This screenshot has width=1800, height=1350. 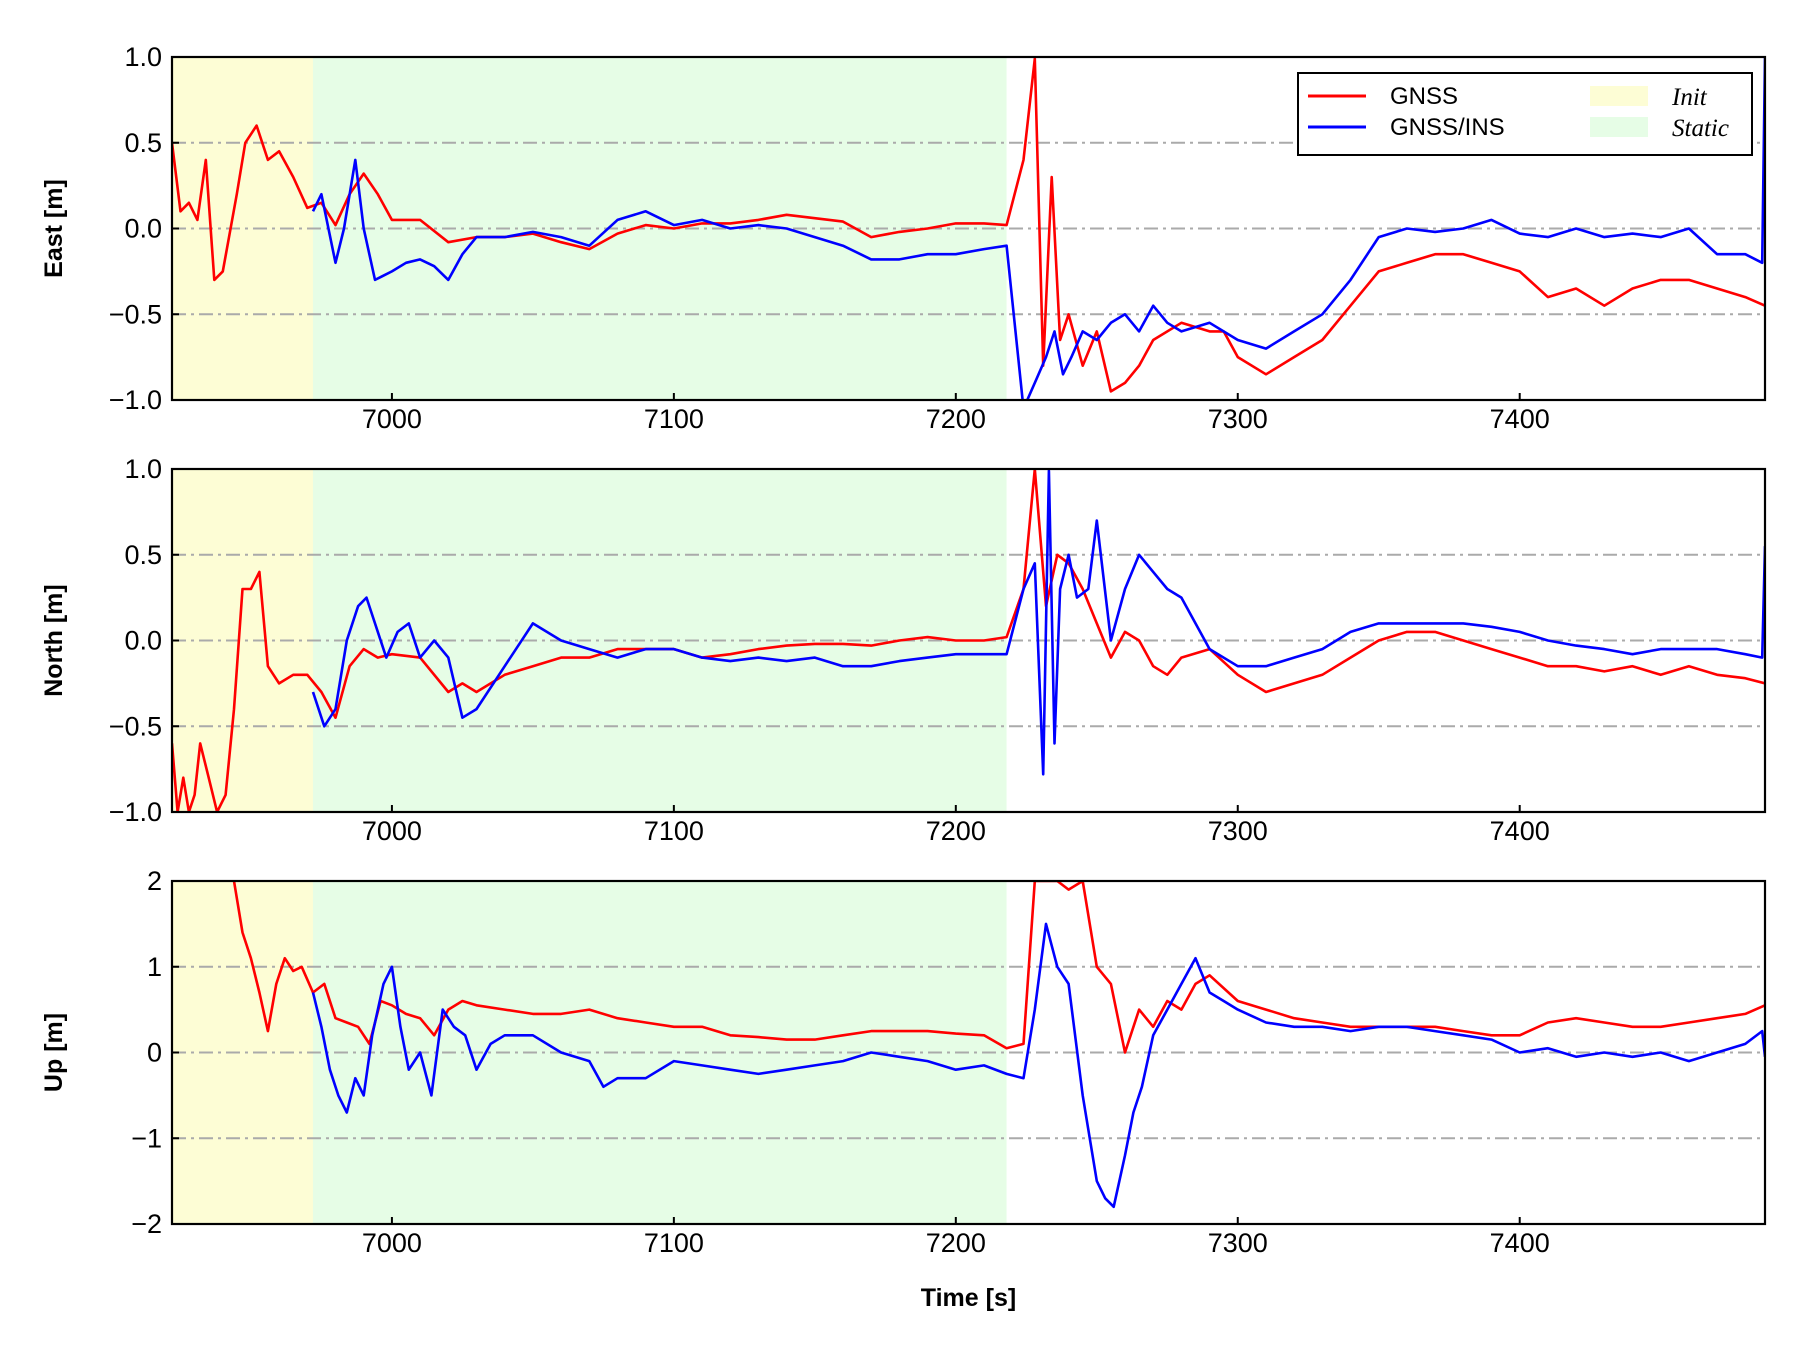 What do you see at coordinates (1619, 127) in the screenshot?
I see `legend-swatch-static` at bounding box center [1619, 127].